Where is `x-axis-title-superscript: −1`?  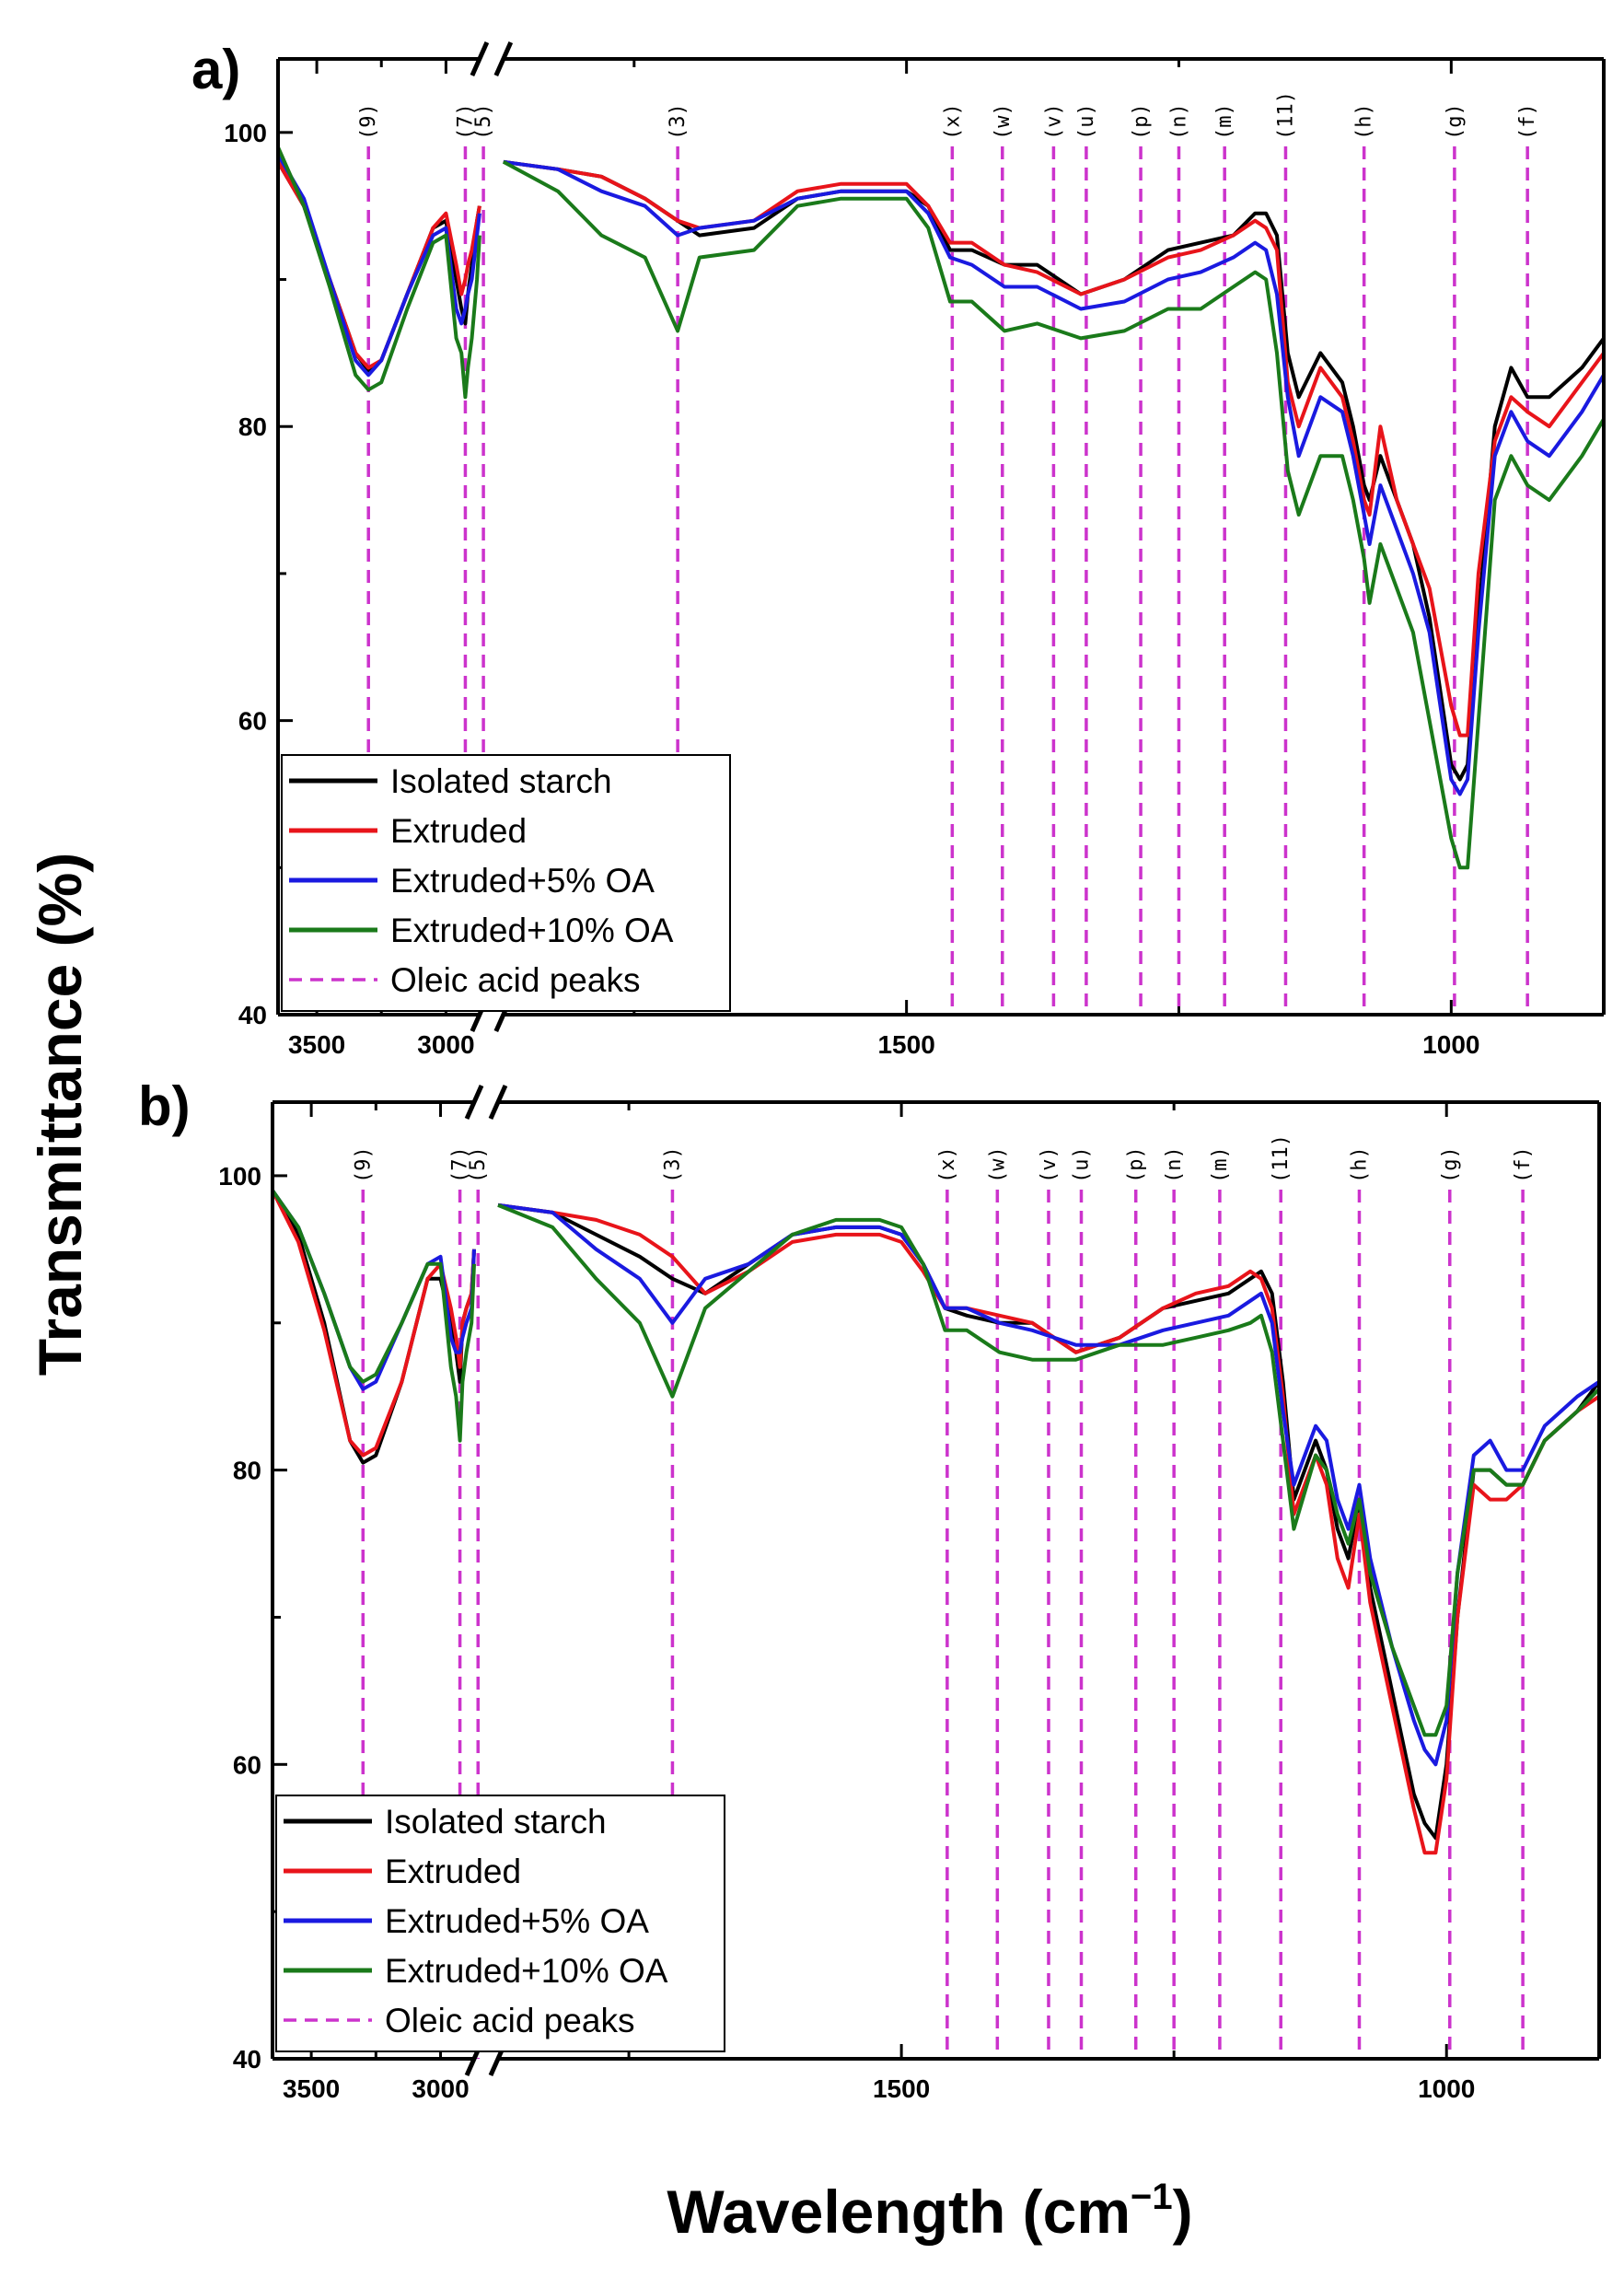
x-axis-title-superscript: −1 is located at coordinates (1152, 2197).